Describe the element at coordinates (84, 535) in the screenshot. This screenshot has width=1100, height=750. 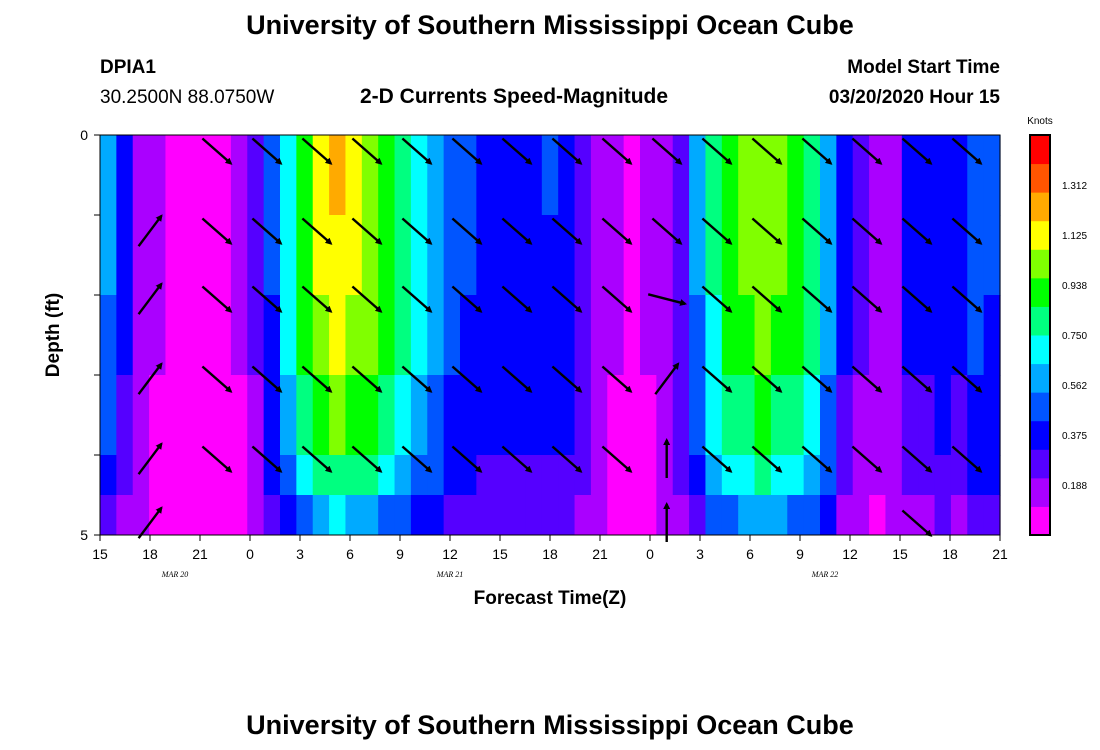
I see `y-tick-label: 5` at that location.